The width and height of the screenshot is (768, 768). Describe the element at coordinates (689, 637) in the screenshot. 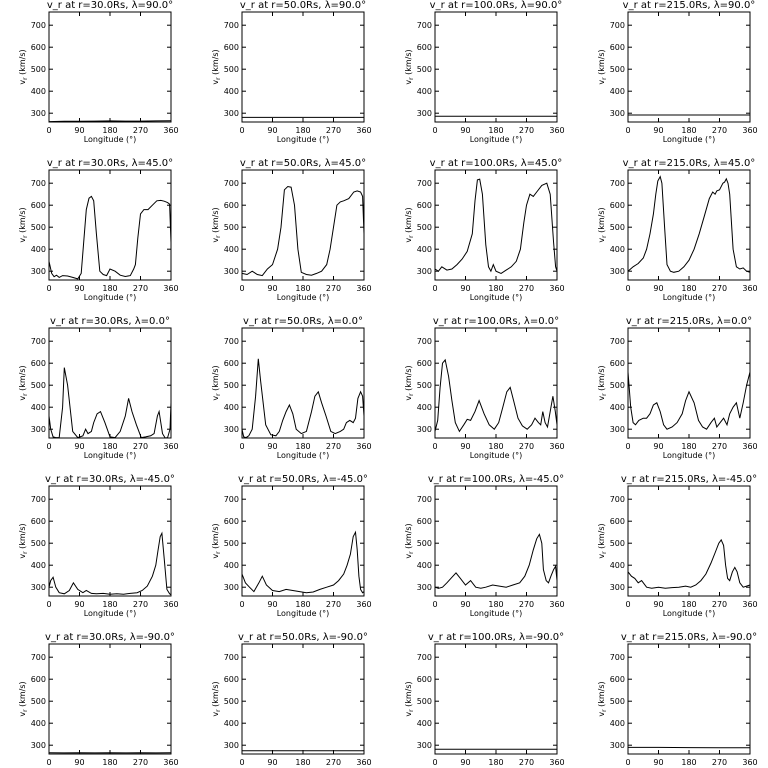

I see `panel-title: v_r at r=215.0Rs, λ=-90.0°` at that location.